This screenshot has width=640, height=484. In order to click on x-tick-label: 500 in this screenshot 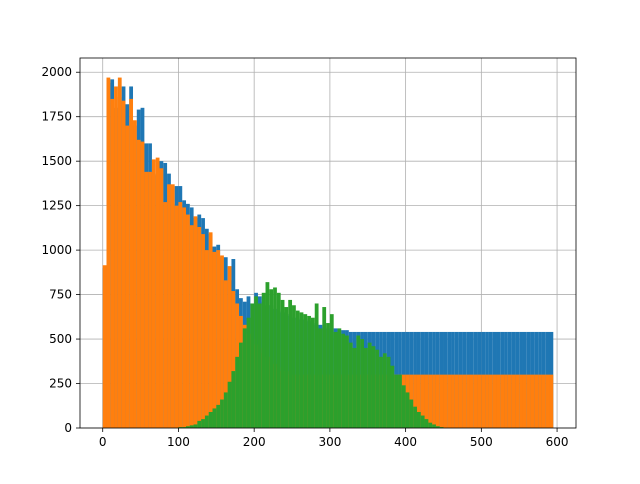, I will do `click(481, 442)`.